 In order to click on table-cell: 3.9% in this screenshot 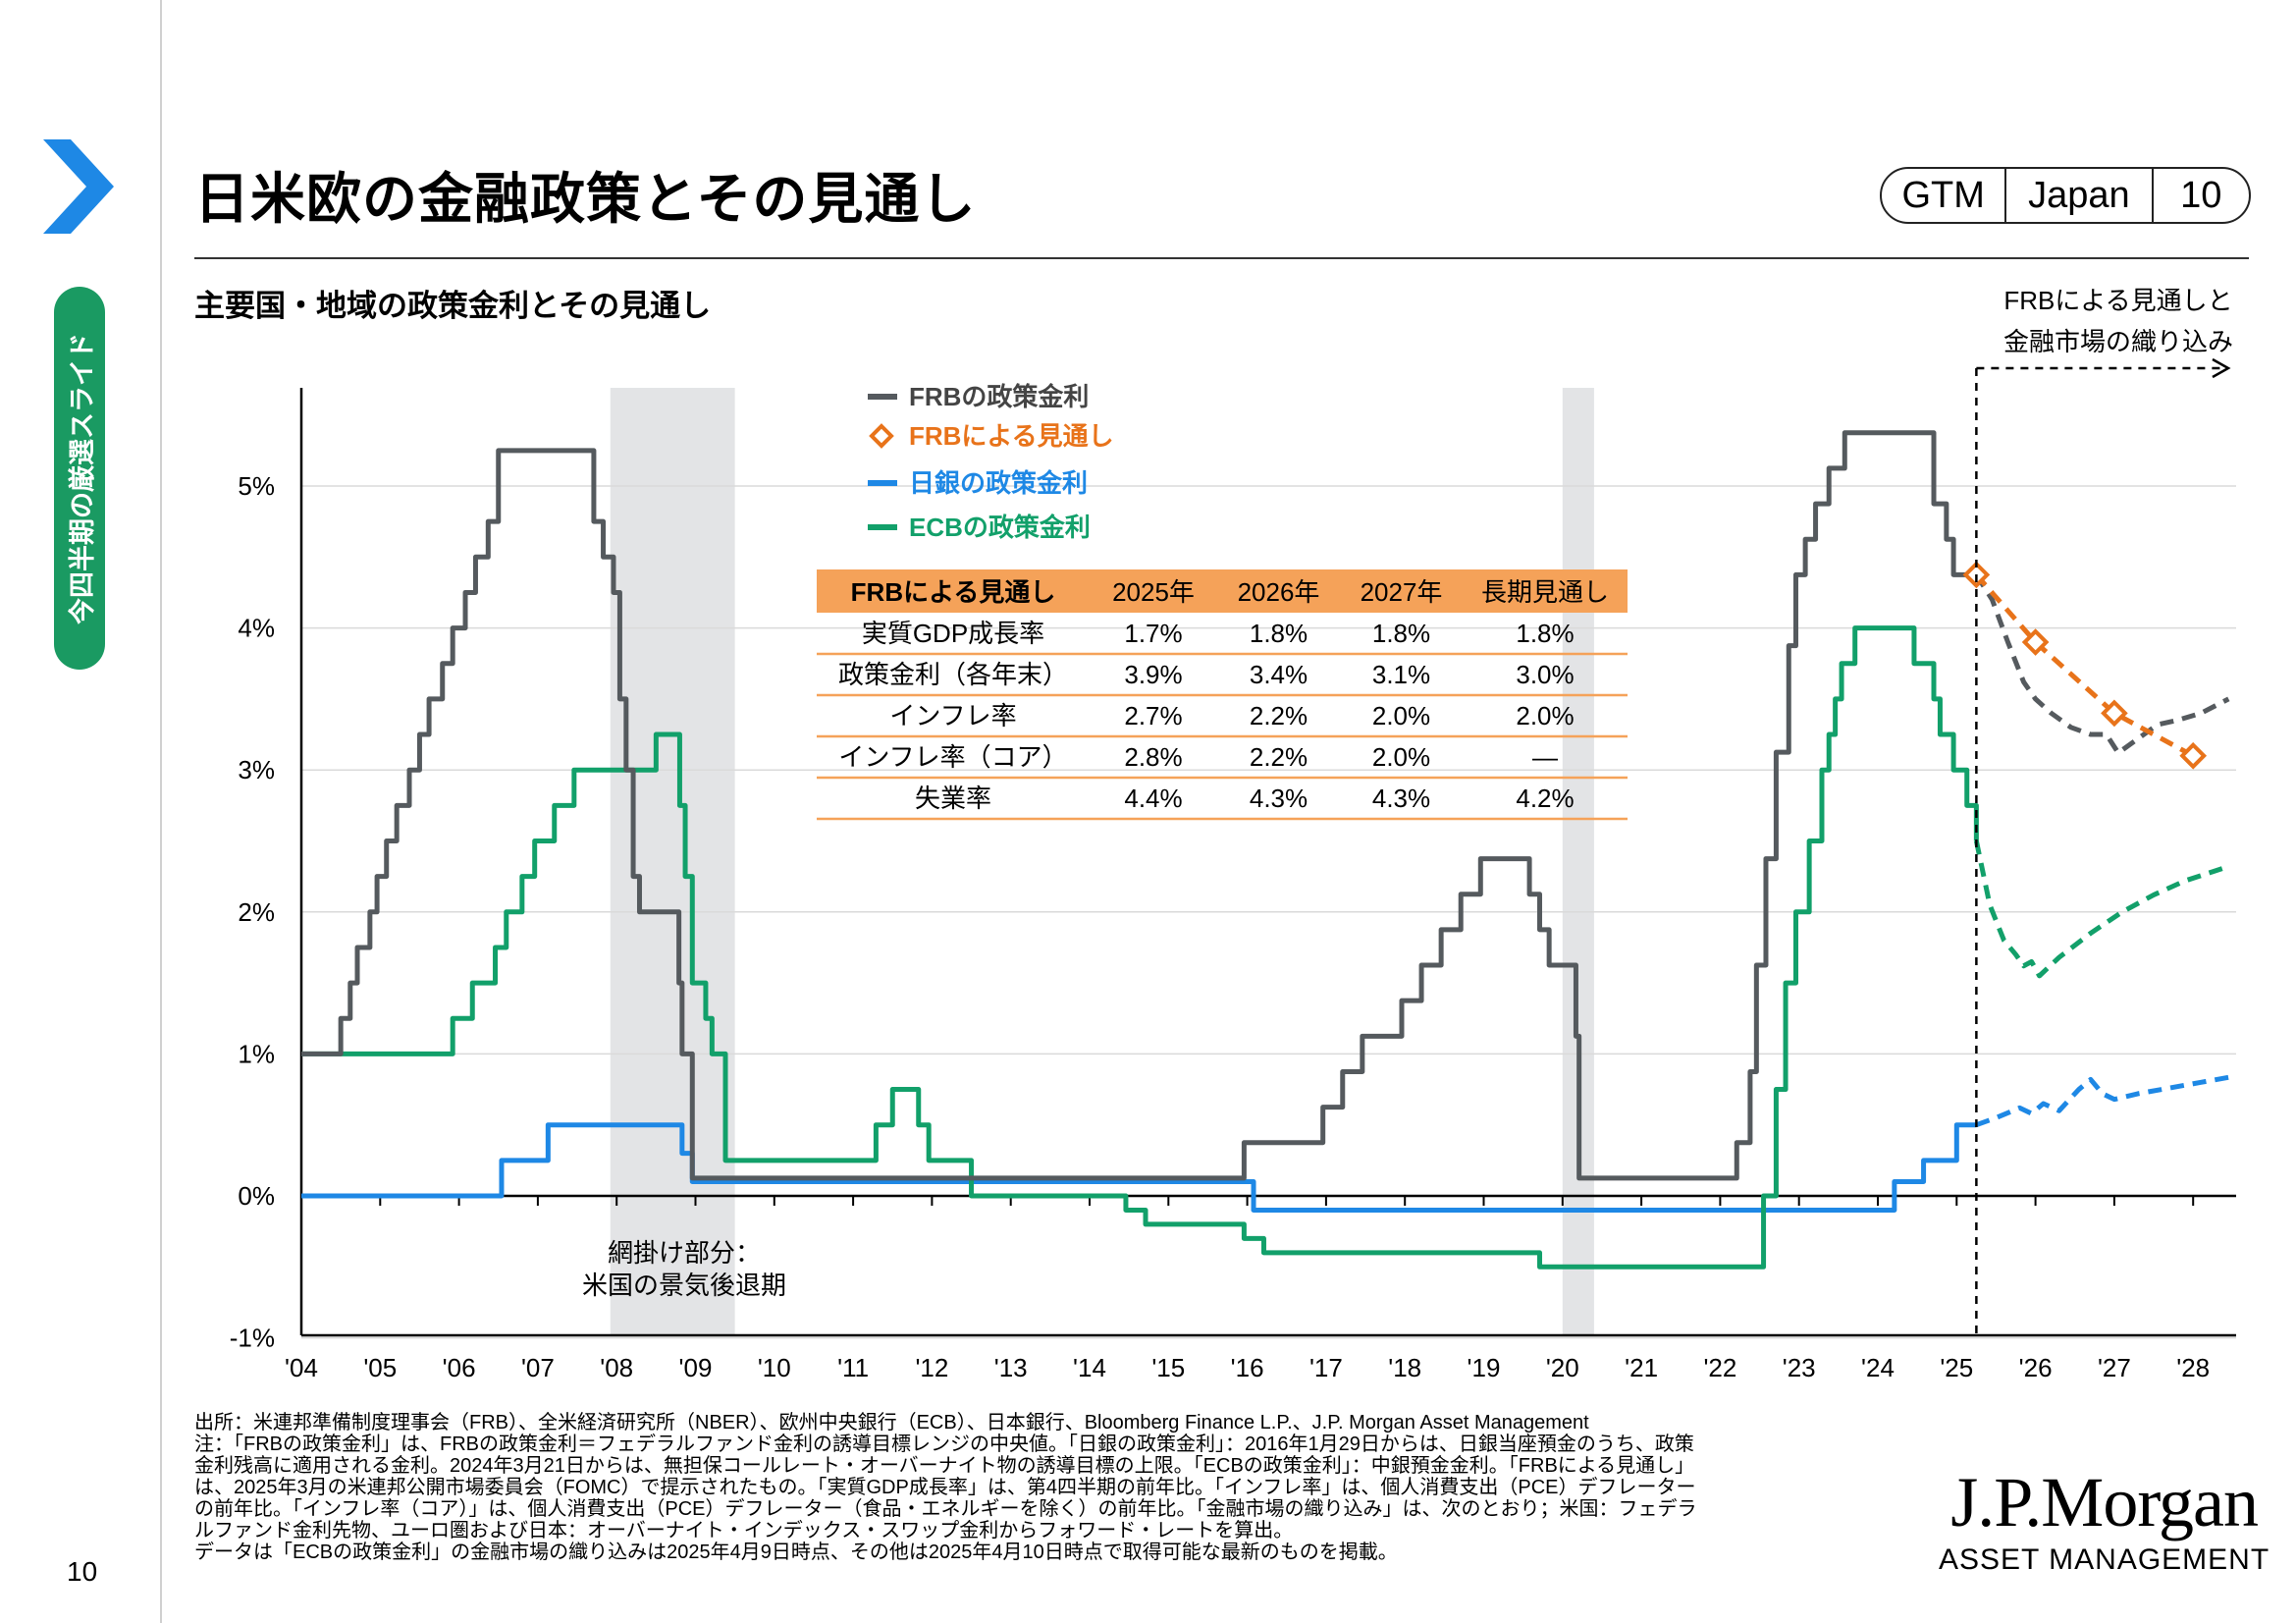, I will do `click(1153, 674)`.